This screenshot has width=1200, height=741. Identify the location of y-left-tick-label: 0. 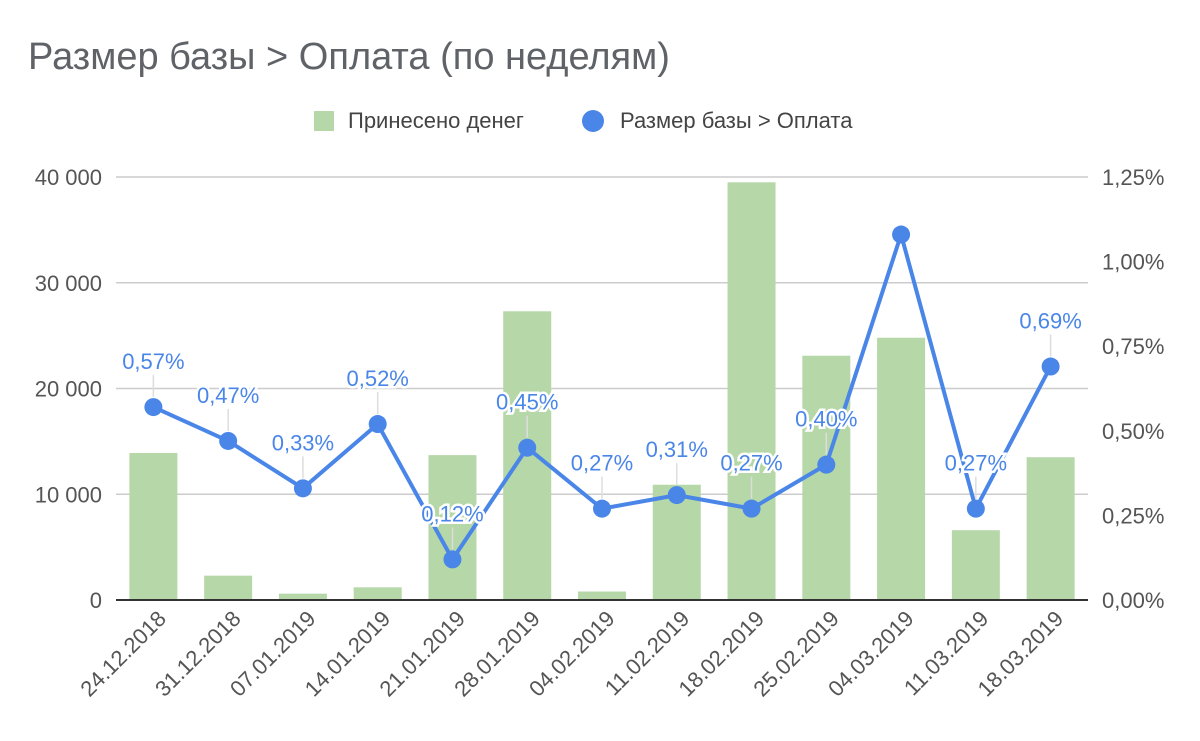
(96, 600).